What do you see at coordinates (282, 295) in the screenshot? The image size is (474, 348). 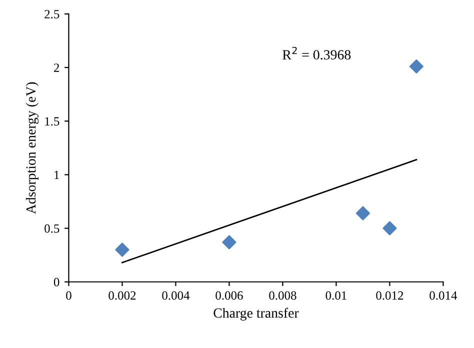 I see `x-tick-label: 0.008` at bounding box center [282, 295].